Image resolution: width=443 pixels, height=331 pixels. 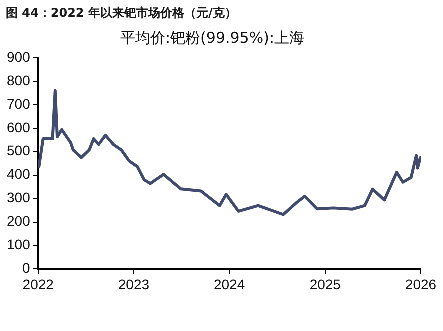 What do you see at coordinates (19, 127) in the screenshot?
I see `y-tick-label: 600` at bounding box center [19, 127].